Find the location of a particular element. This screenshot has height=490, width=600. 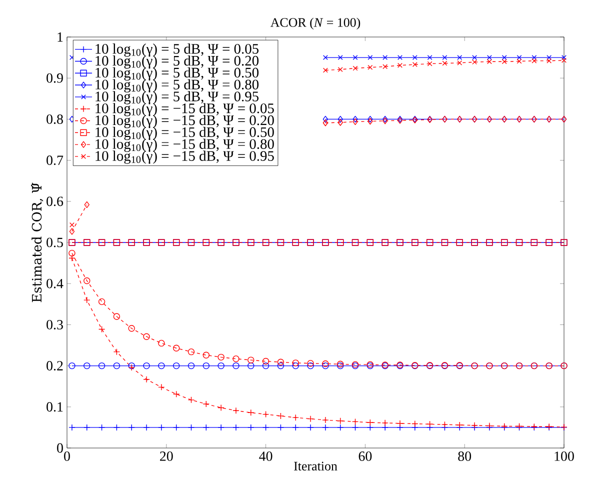

legend-label: 10 log$_{10}$(γ) = −15 dB, Ψ = 0.20 is located at coordinates (185, 121).